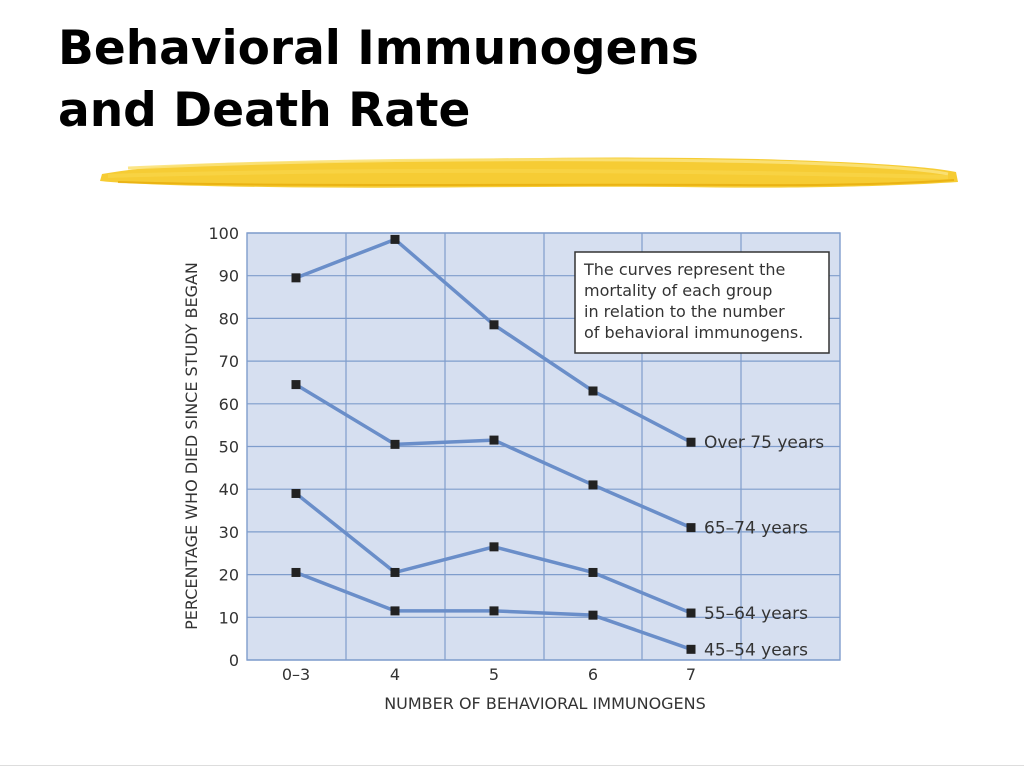  I want to click on annotation-text: of behavioral immunogens., so click(693, 332).